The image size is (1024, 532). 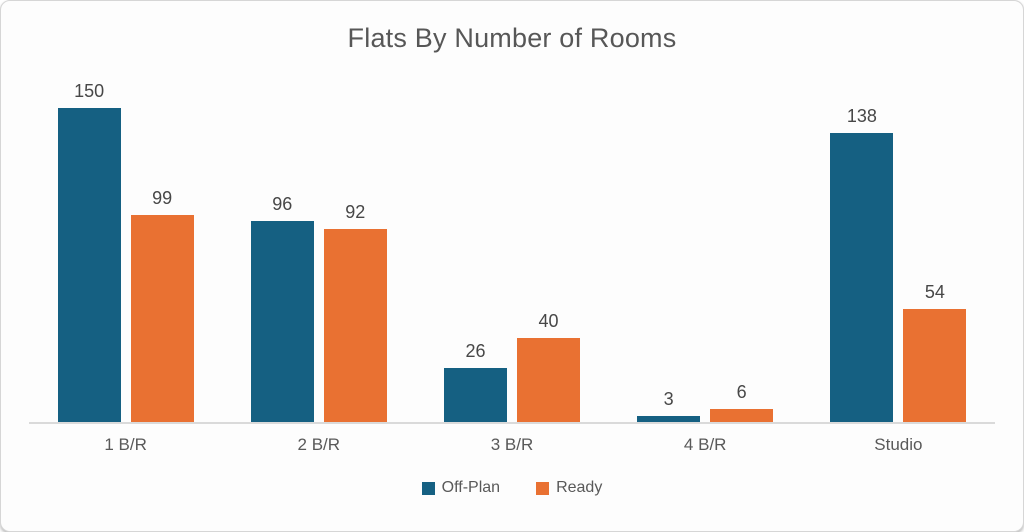 I want to click on value-label-ready-3-b-r: 40, so click(x=548, y=321).